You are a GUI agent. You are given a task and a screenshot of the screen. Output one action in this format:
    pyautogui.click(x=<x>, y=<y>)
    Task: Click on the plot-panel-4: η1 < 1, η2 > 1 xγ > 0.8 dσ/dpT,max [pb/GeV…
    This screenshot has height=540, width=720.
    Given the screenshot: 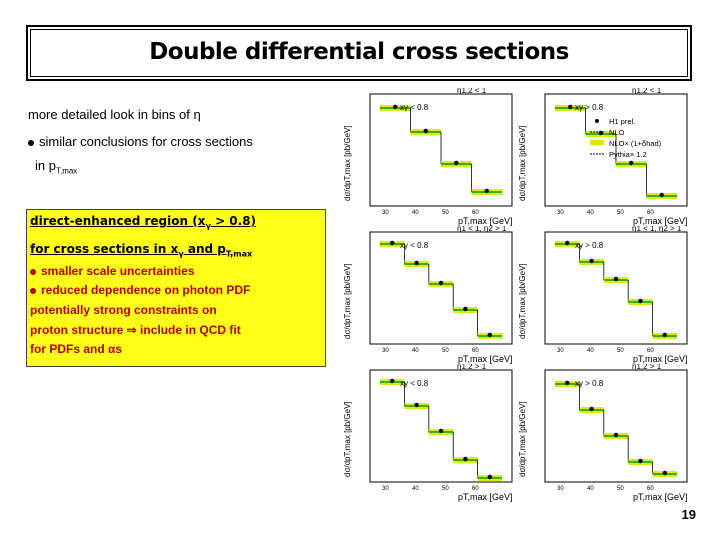 What is the action you would take?
    pyautogui.click(x=603, y=295)
    